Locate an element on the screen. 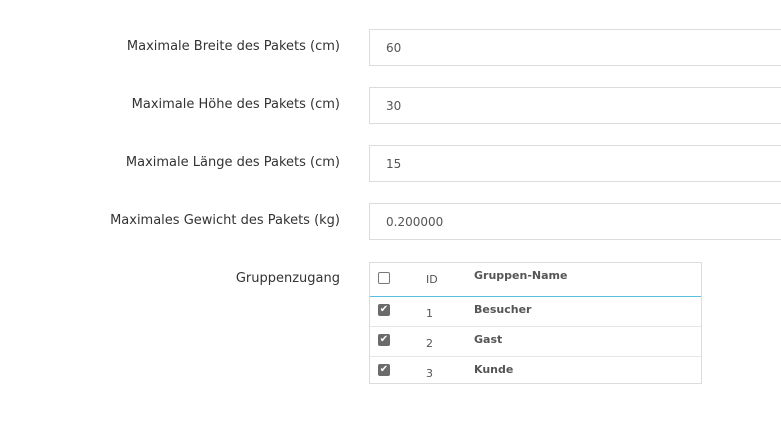 Image resolution: width=781 pixels, height=434 pixels. row-name: Kunde is located at coordinates (494, 369).